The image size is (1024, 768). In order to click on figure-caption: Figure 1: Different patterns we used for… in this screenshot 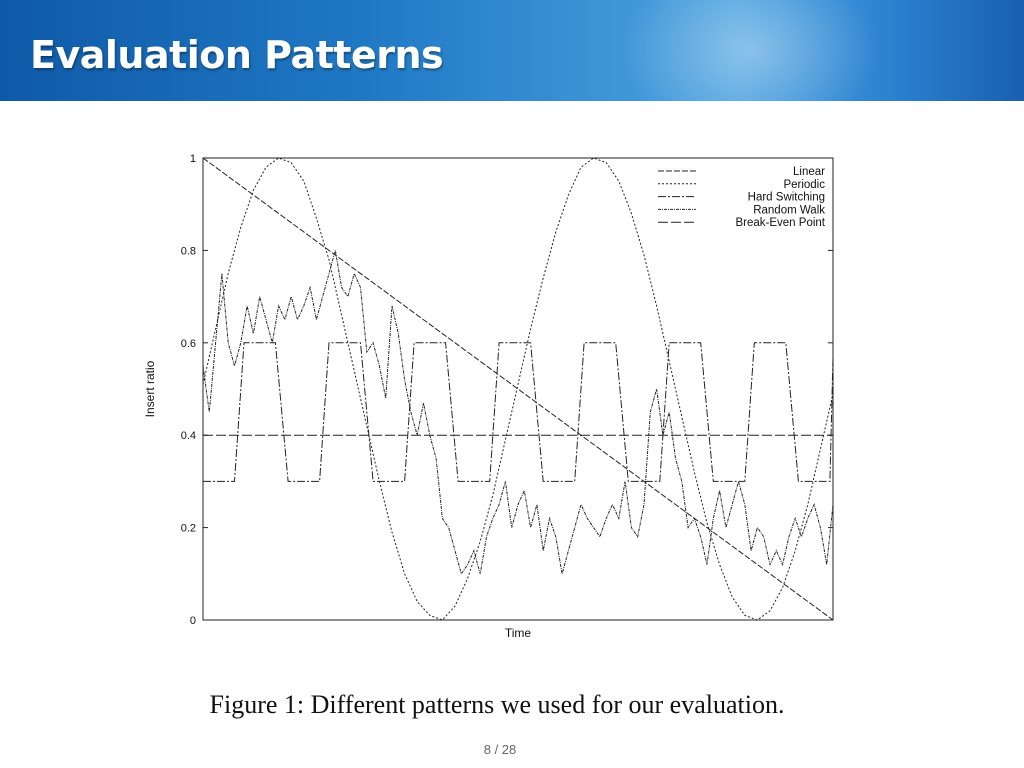, I will do `click(497, 704)`.